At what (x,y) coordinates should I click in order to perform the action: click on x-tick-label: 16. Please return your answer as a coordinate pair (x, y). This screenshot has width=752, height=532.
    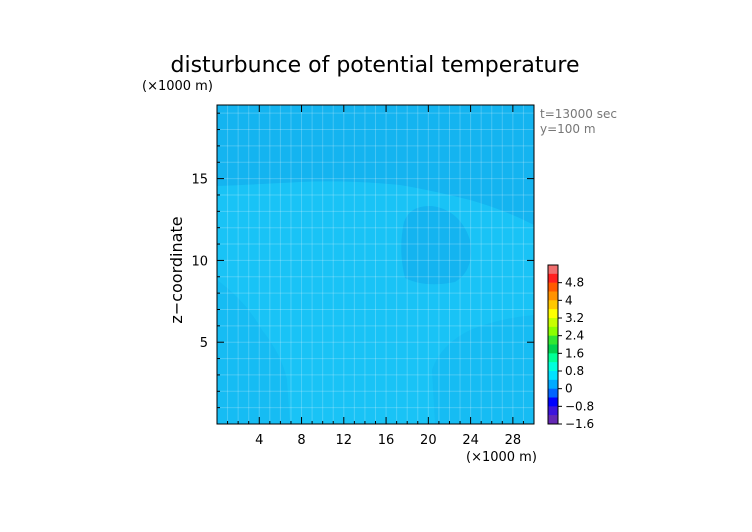
    Looking at the image, I should click on (386, 440).